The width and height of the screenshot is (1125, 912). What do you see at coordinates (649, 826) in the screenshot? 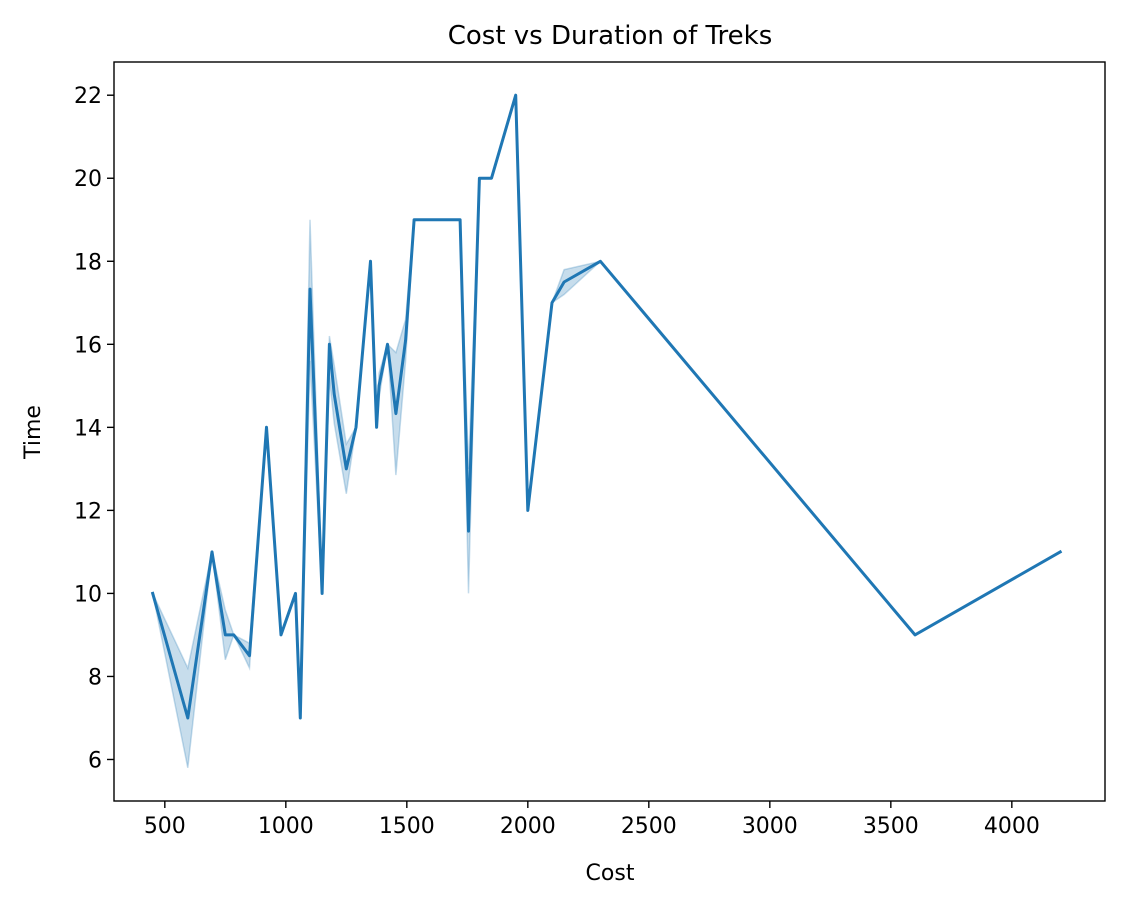
I see `x-tick-label: 2500` at bounding box center [649, 826].